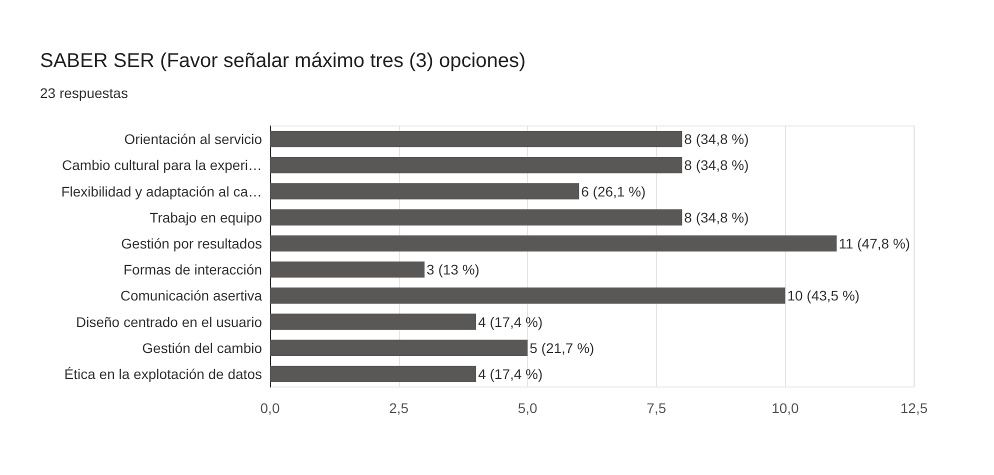 The image size is (994, 475). What do you see at coordinates (193, 139) in the screenshot?
I see `y-tick-label: Orientación al servicio` at bounding box center [193, 139].